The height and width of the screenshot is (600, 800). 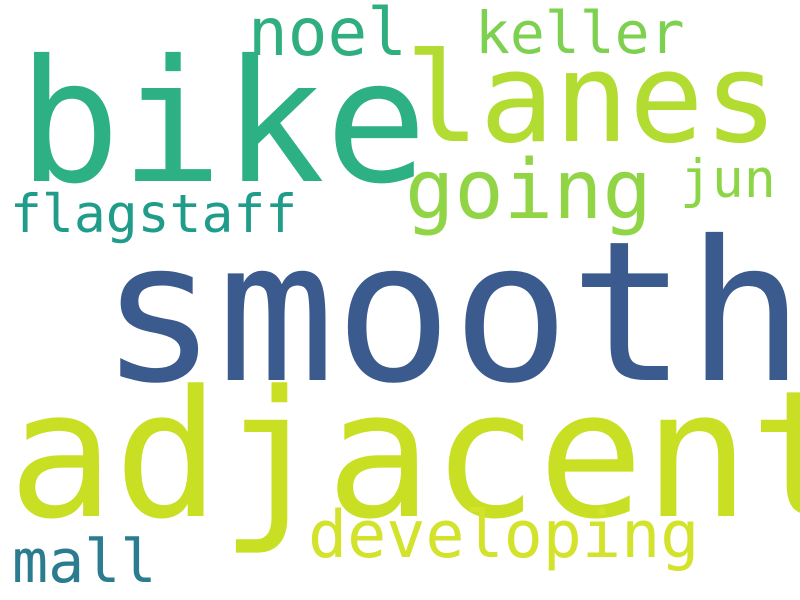 I want to click on word-flagstaff: flagstaff, so click(x=154, y=214).